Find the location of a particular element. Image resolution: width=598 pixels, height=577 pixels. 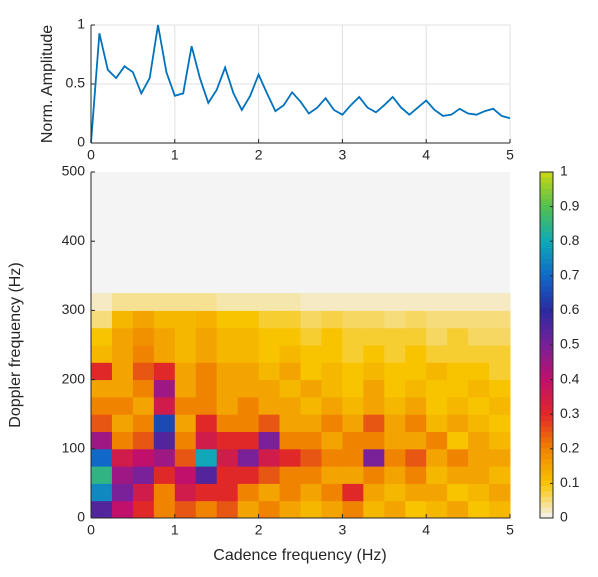

colorbar-tick-label: 0.3 is located at coordinates (570, 413).